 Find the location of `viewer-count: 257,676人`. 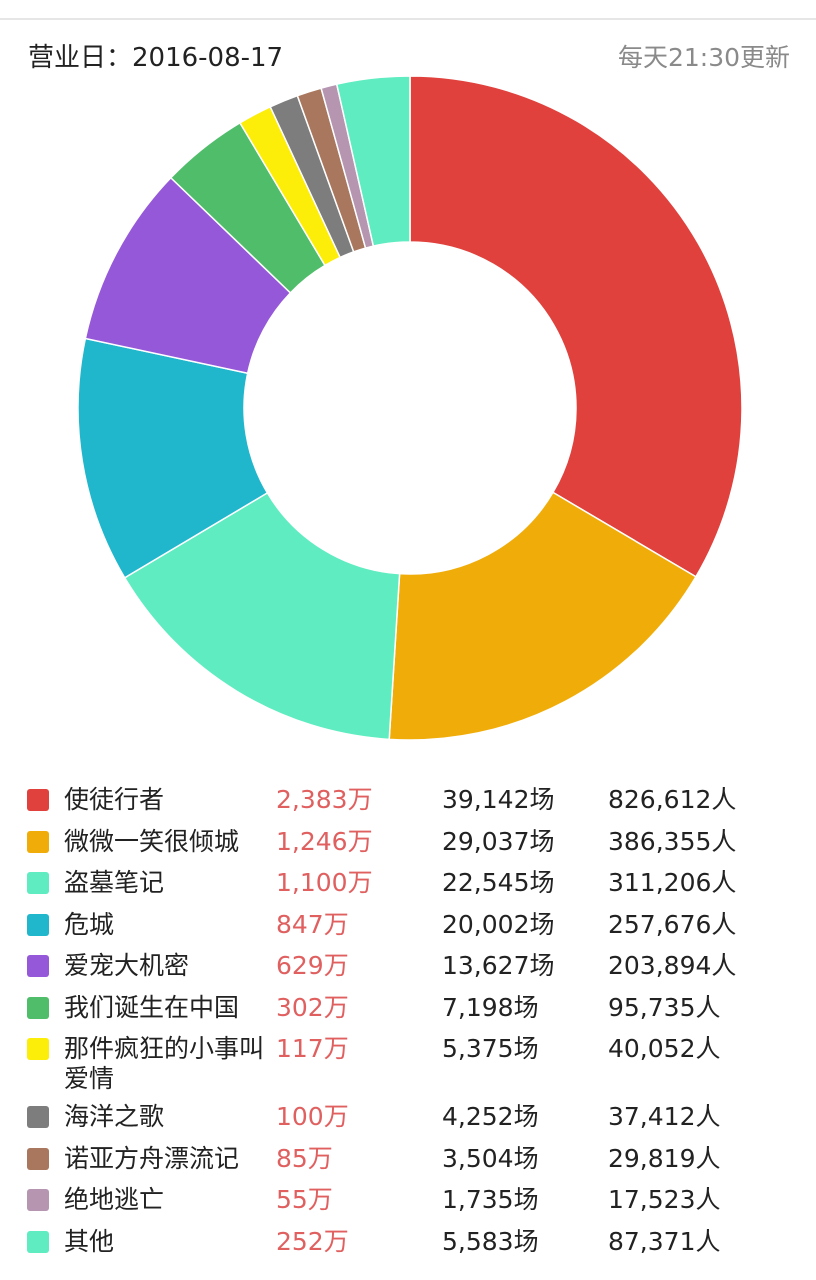

viewer-count: 257,676人 is located at coordinates (672, 924).